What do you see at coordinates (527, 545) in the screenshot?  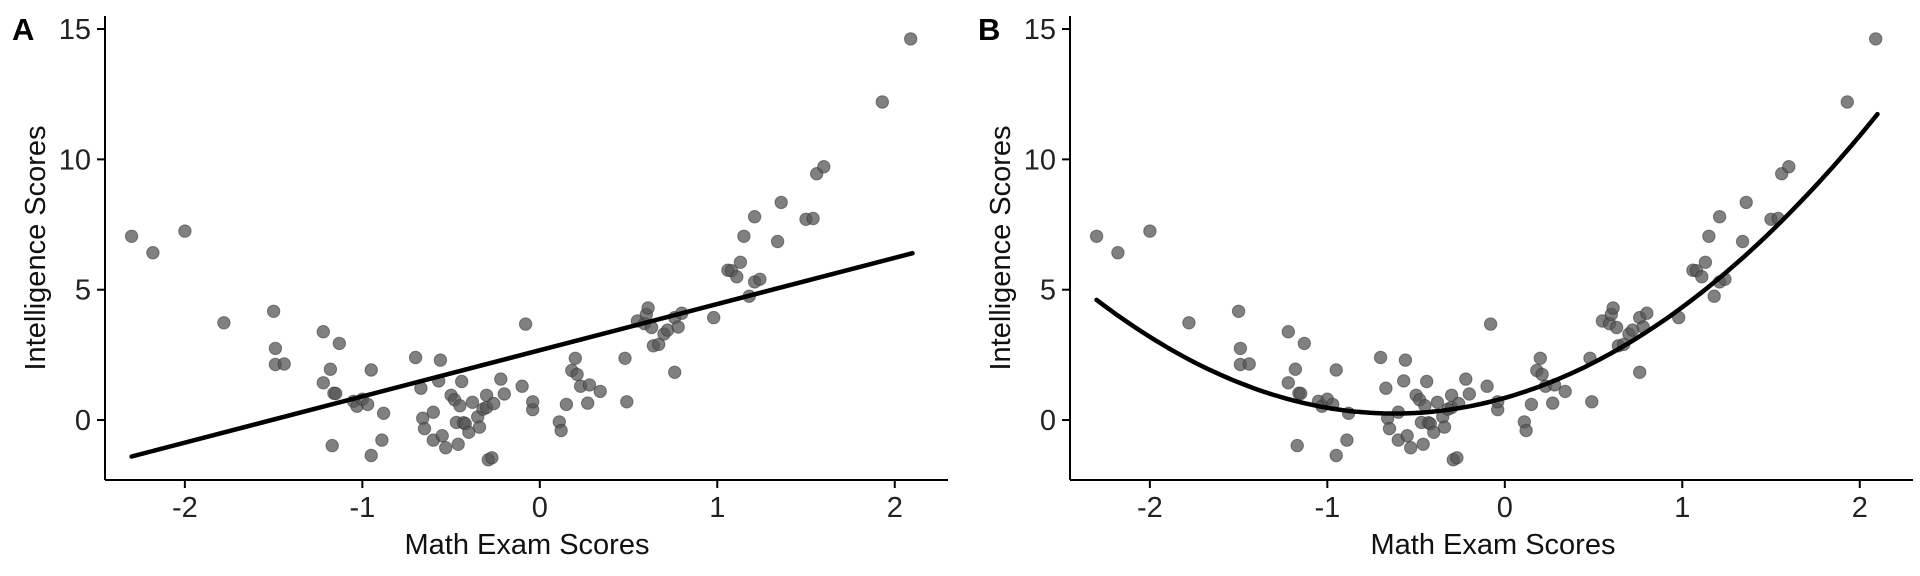 I see `panel-a-x-axis-title: Math Exam Scores` at bounding box center [527, 545].